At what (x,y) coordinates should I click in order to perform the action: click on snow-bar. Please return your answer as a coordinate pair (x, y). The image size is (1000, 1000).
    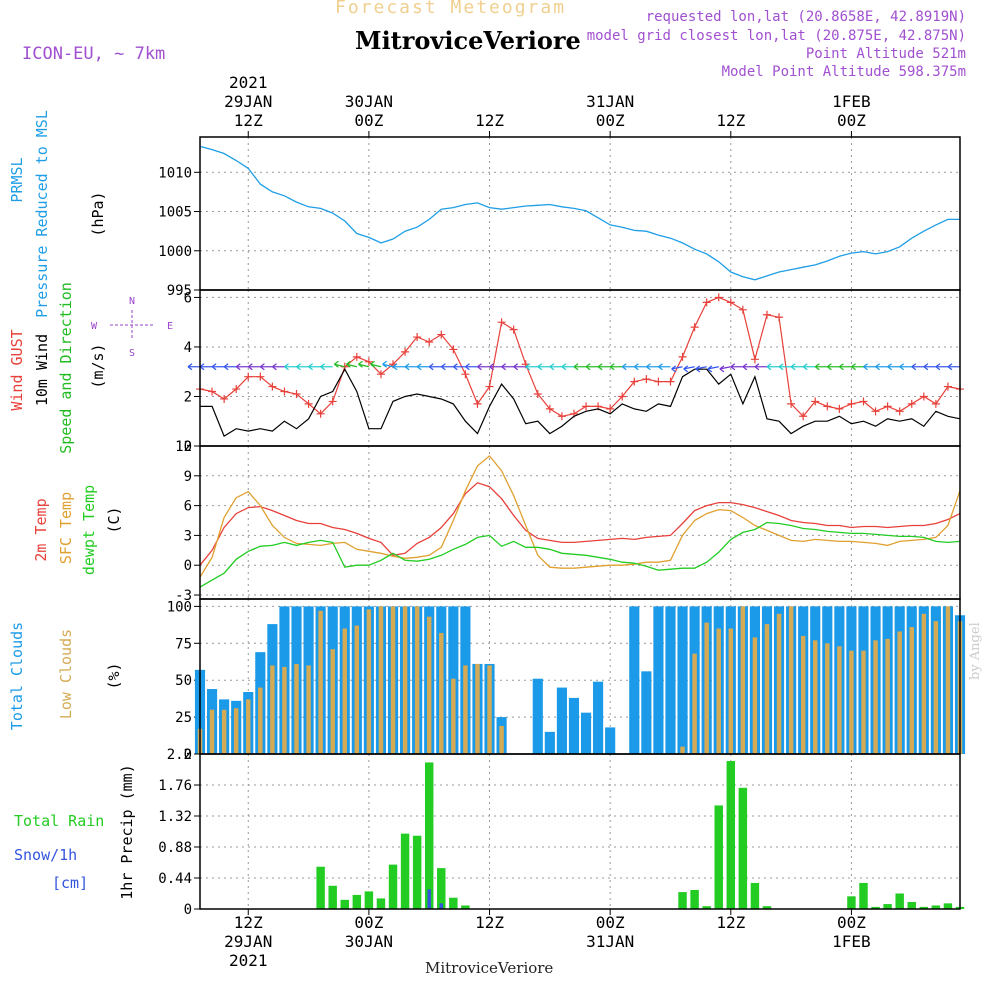
    Looking at the image, I should click on (441, 906).